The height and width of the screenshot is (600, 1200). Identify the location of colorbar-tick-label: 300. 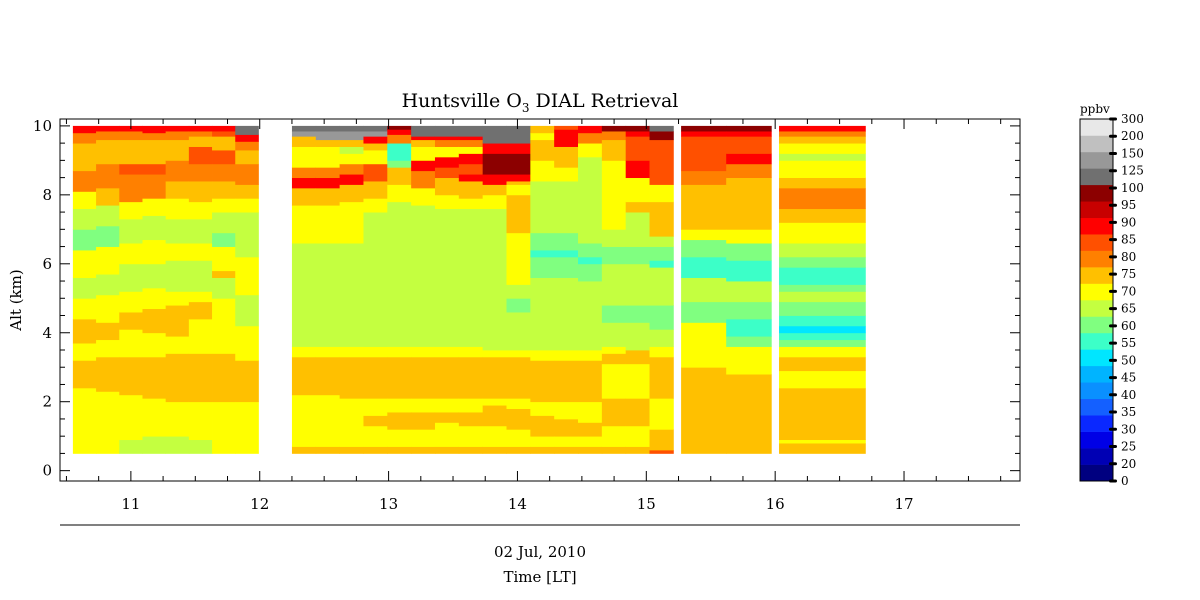
(1132, 119).